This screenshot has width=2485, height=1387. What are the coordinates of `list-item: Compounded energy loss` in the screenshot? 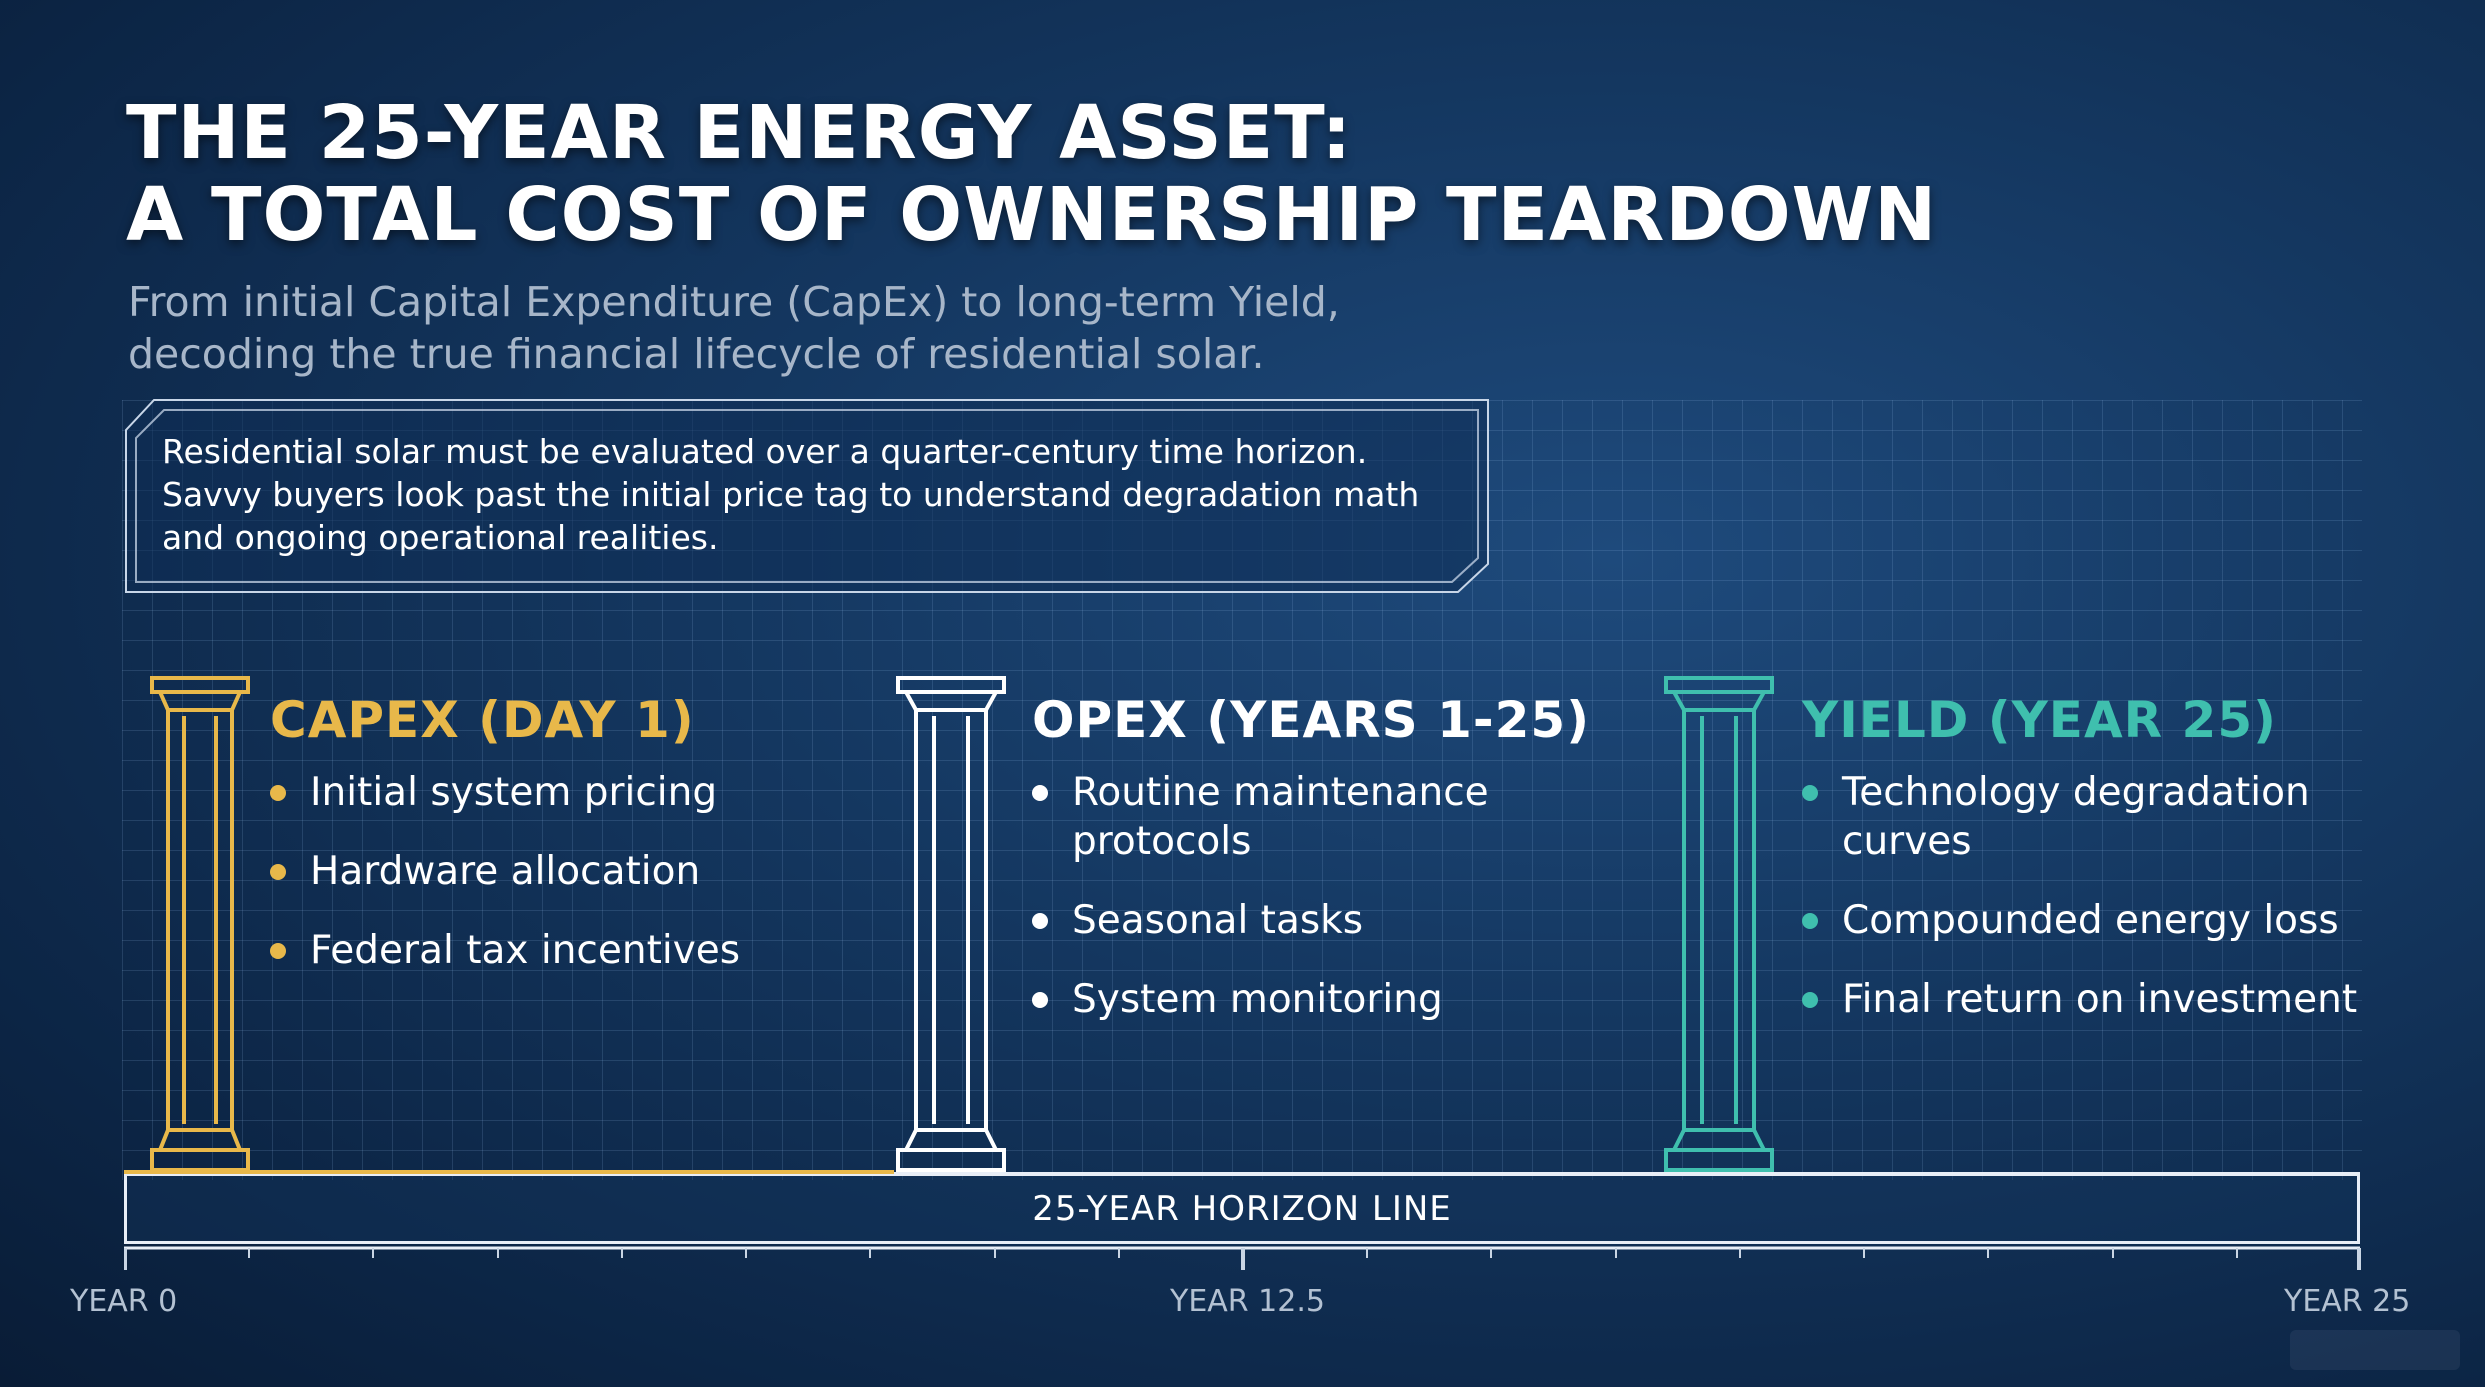 It's located at (2082, 920).